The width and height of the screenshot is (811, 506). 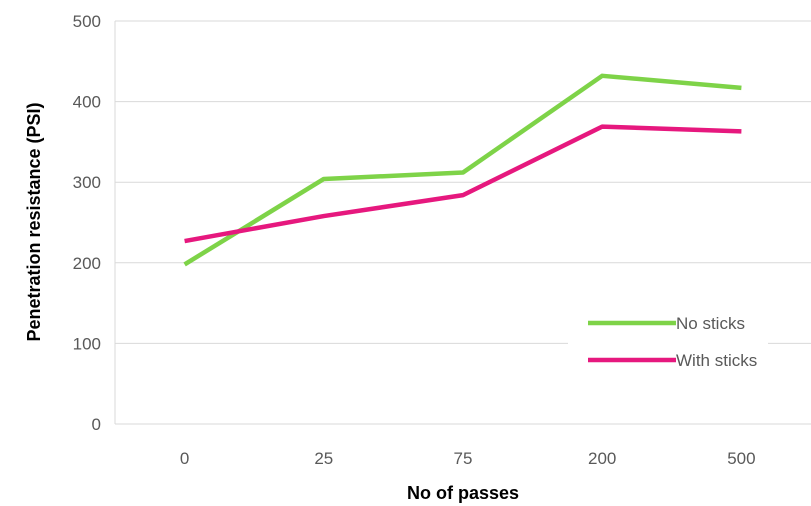 I want to click on y-tick-label: 300, so click(x=87, y=182).